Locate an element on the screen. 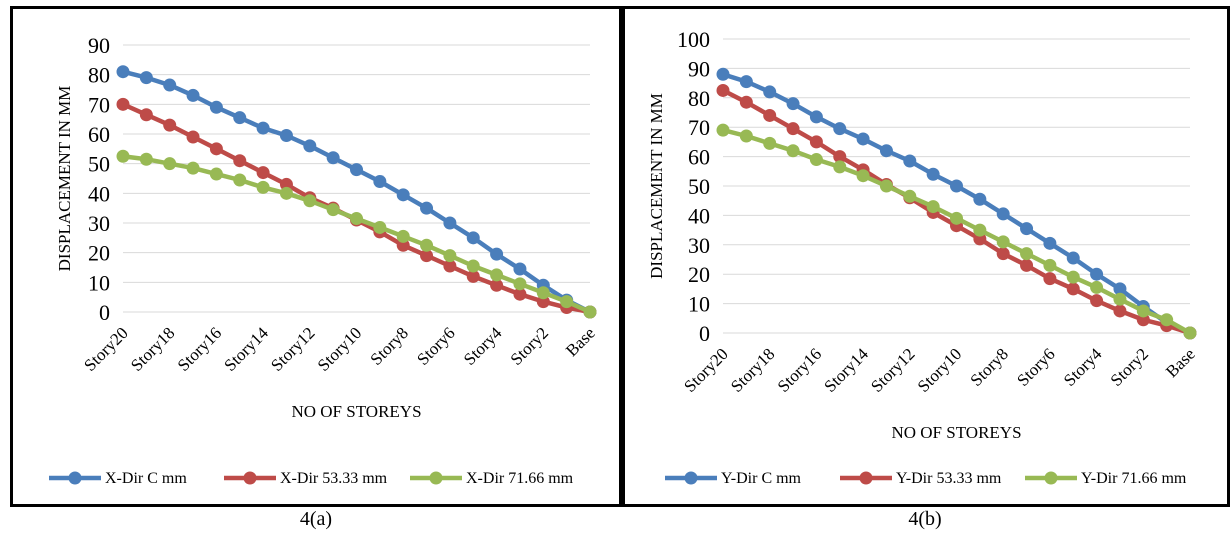  y-tick-label: 30 is located at coordinates (99, 223).